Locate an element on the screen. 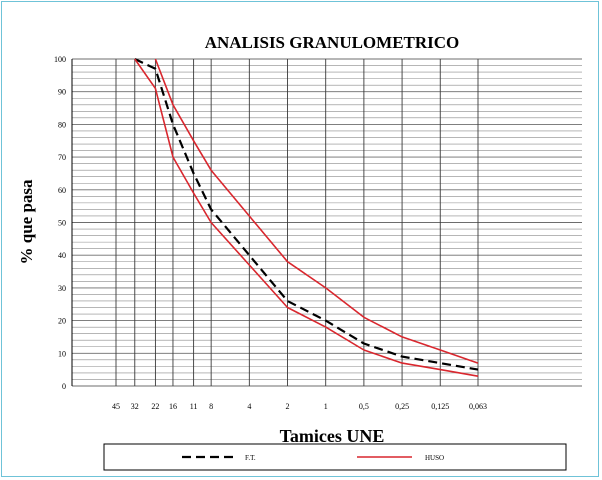 The image size is (602, 480). y-tick-label: 100 is located at coordinates (60, 59).